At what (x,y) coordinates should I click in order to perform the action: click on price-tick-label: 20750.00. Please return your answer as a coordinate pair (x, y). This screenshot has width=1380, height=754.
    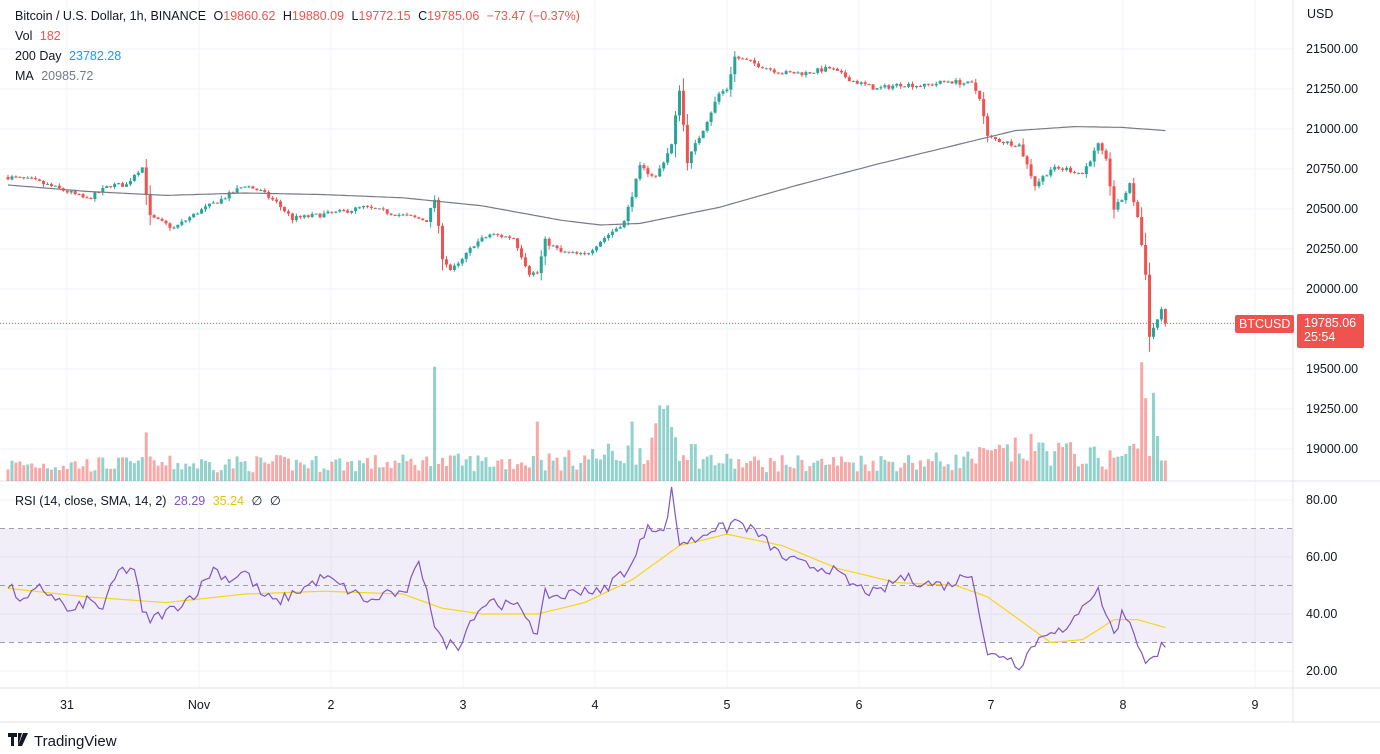
    Looking at the image, I should click on (1332, 169).